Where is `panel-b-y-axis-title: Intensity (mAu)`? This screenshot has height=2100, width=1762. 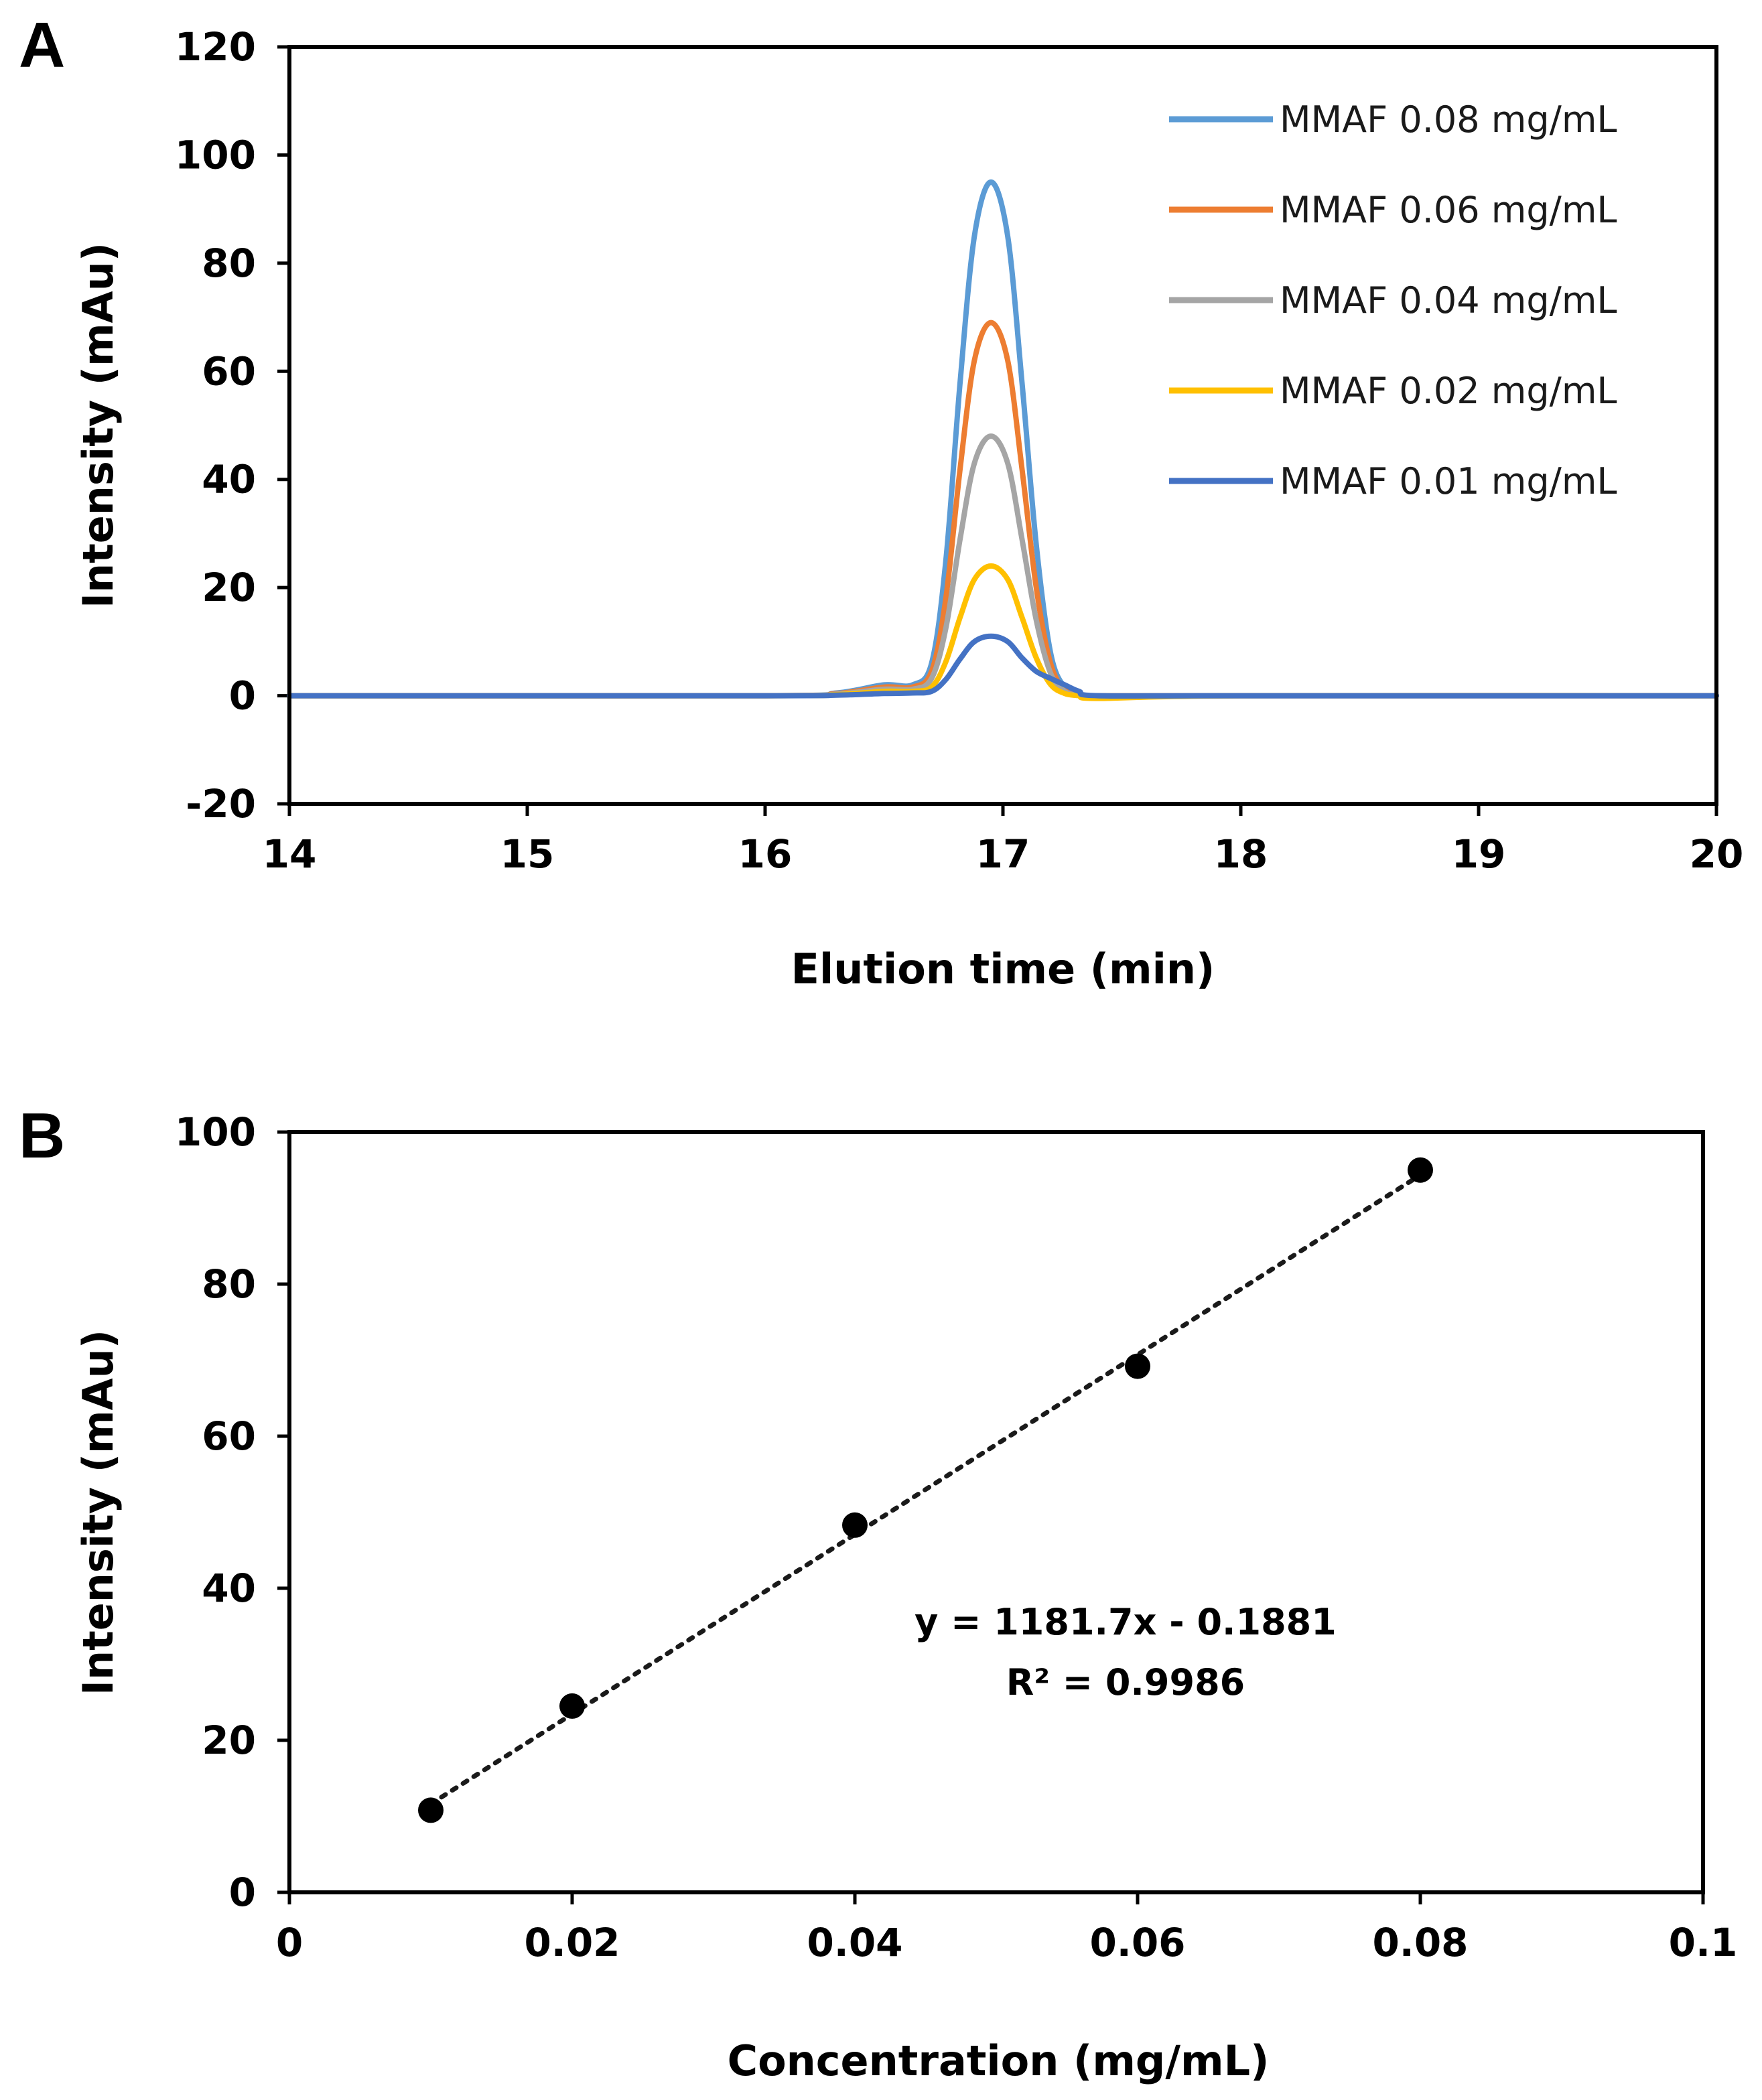 panel-b-y-axis-title: Intensity (mAu) is located at coordinates (99, 1512).